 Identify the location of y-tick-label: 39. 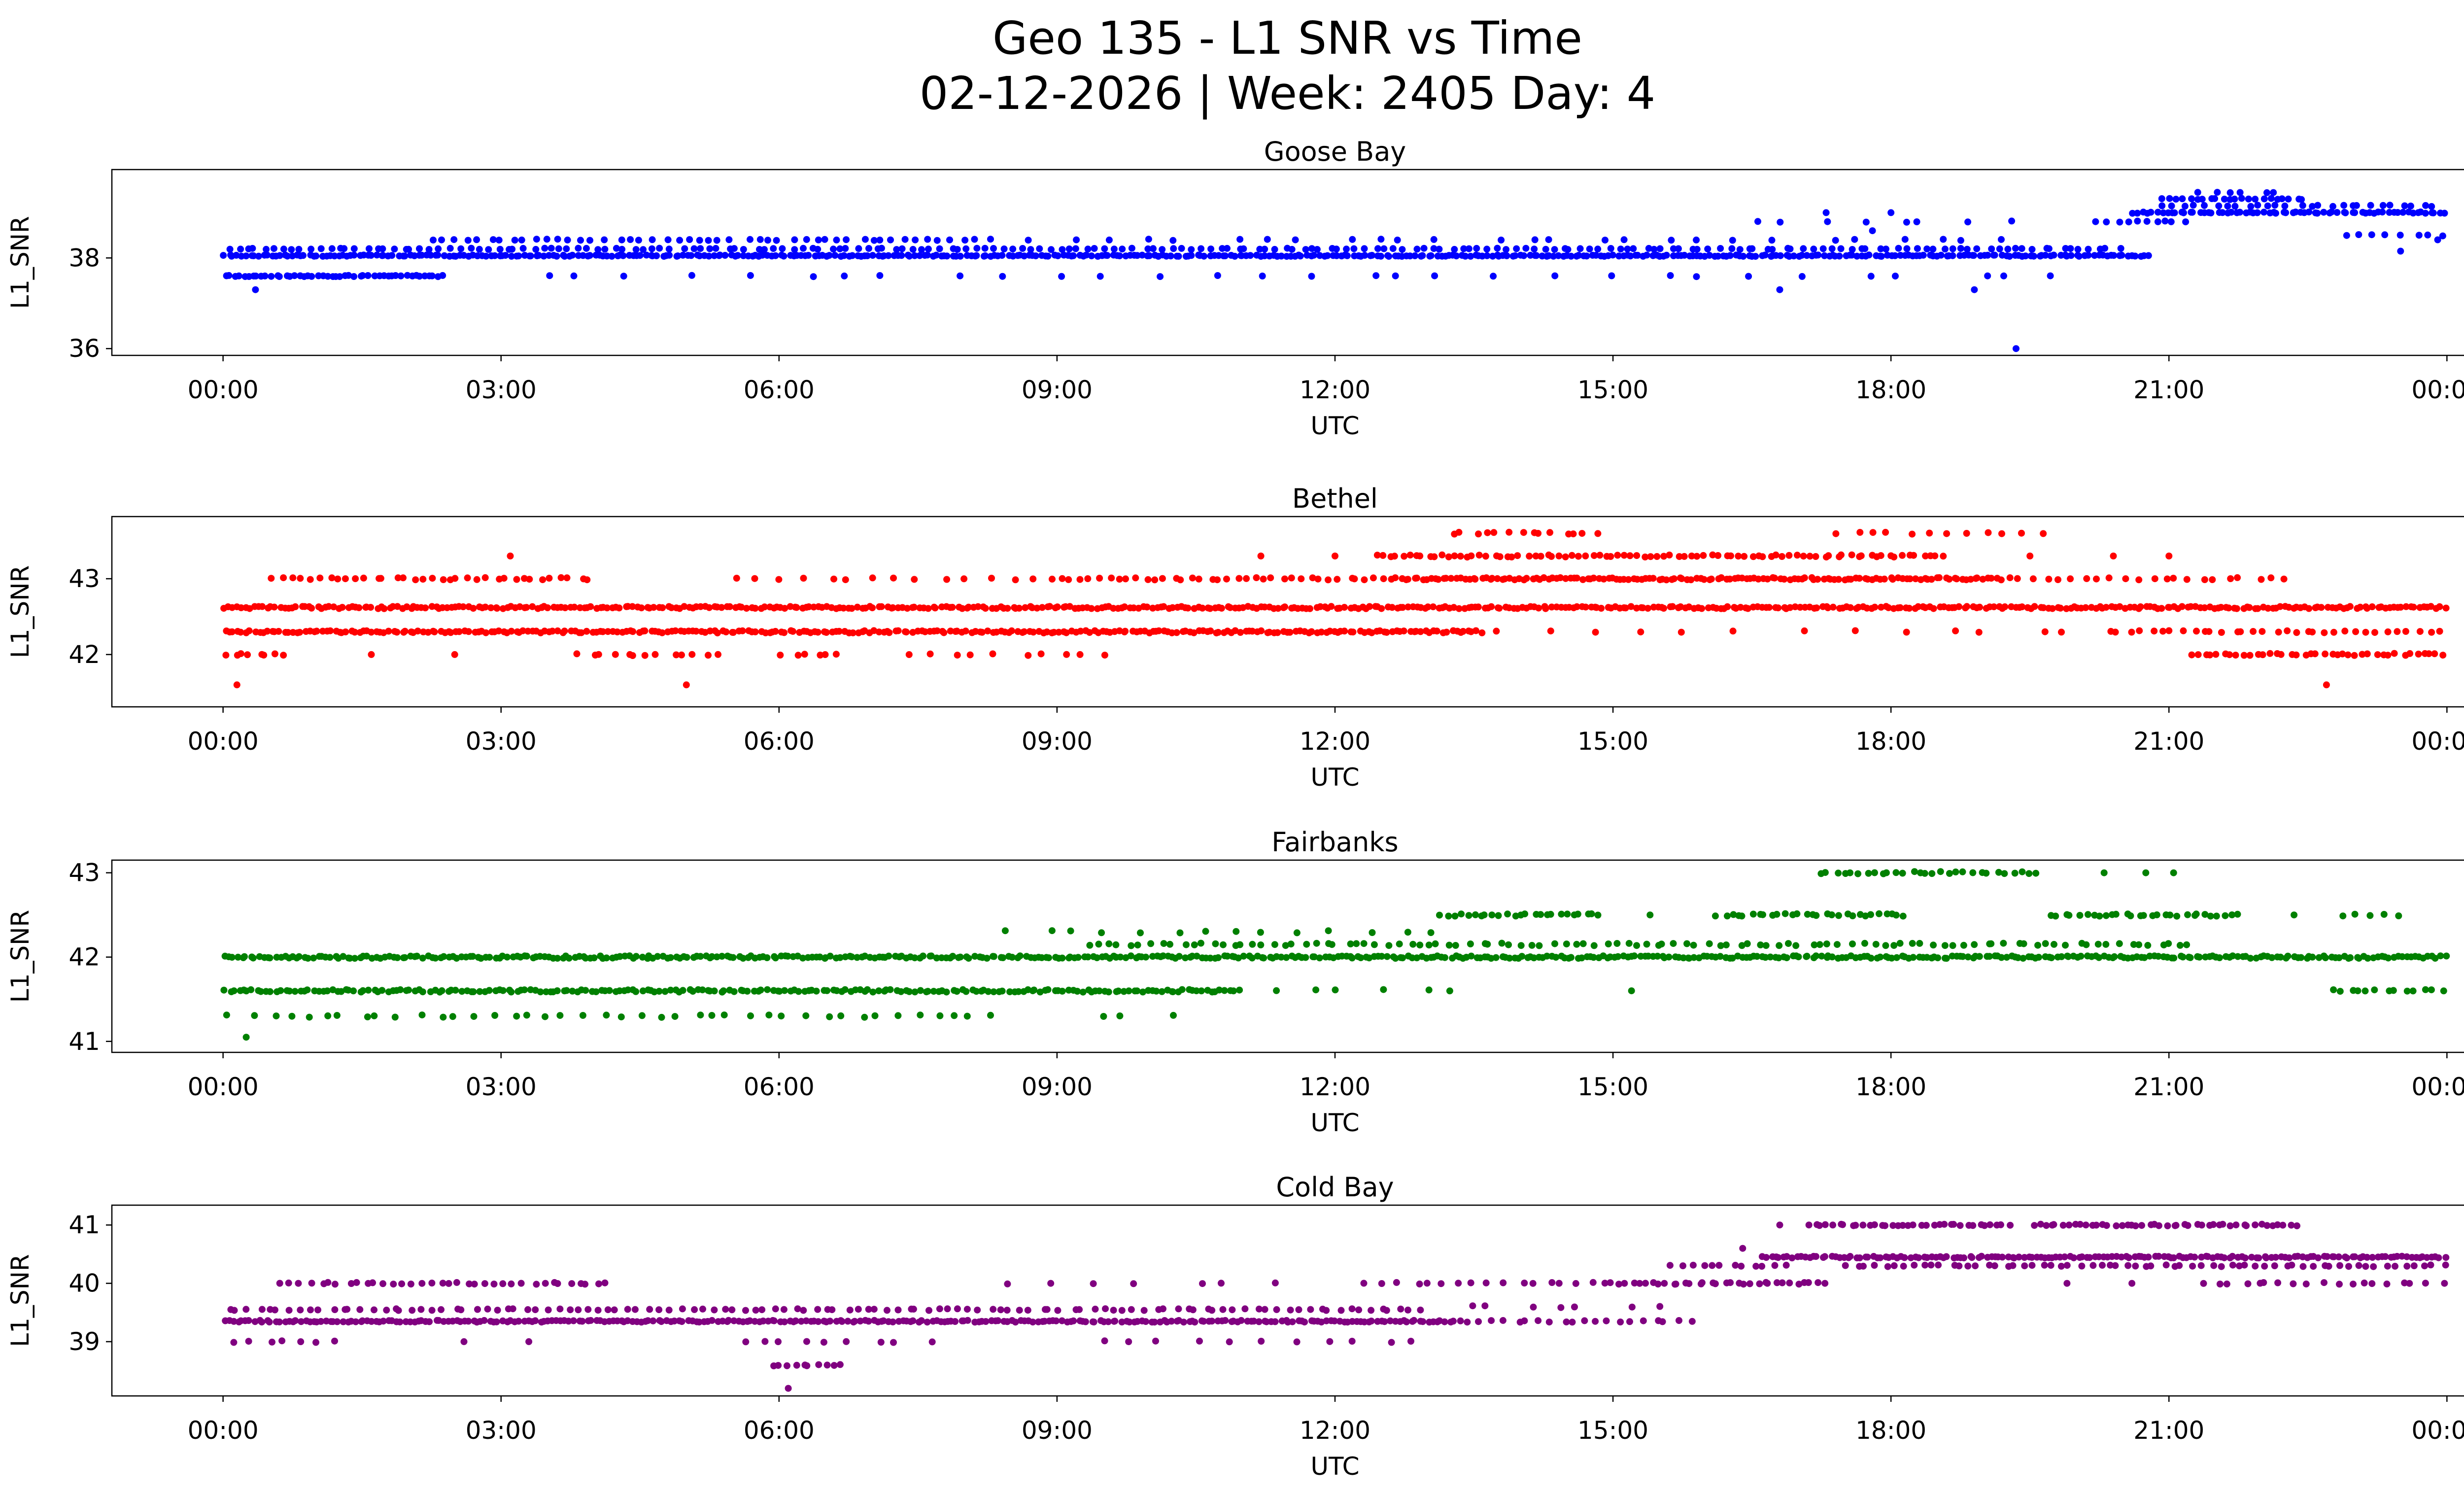
(84, 1341).